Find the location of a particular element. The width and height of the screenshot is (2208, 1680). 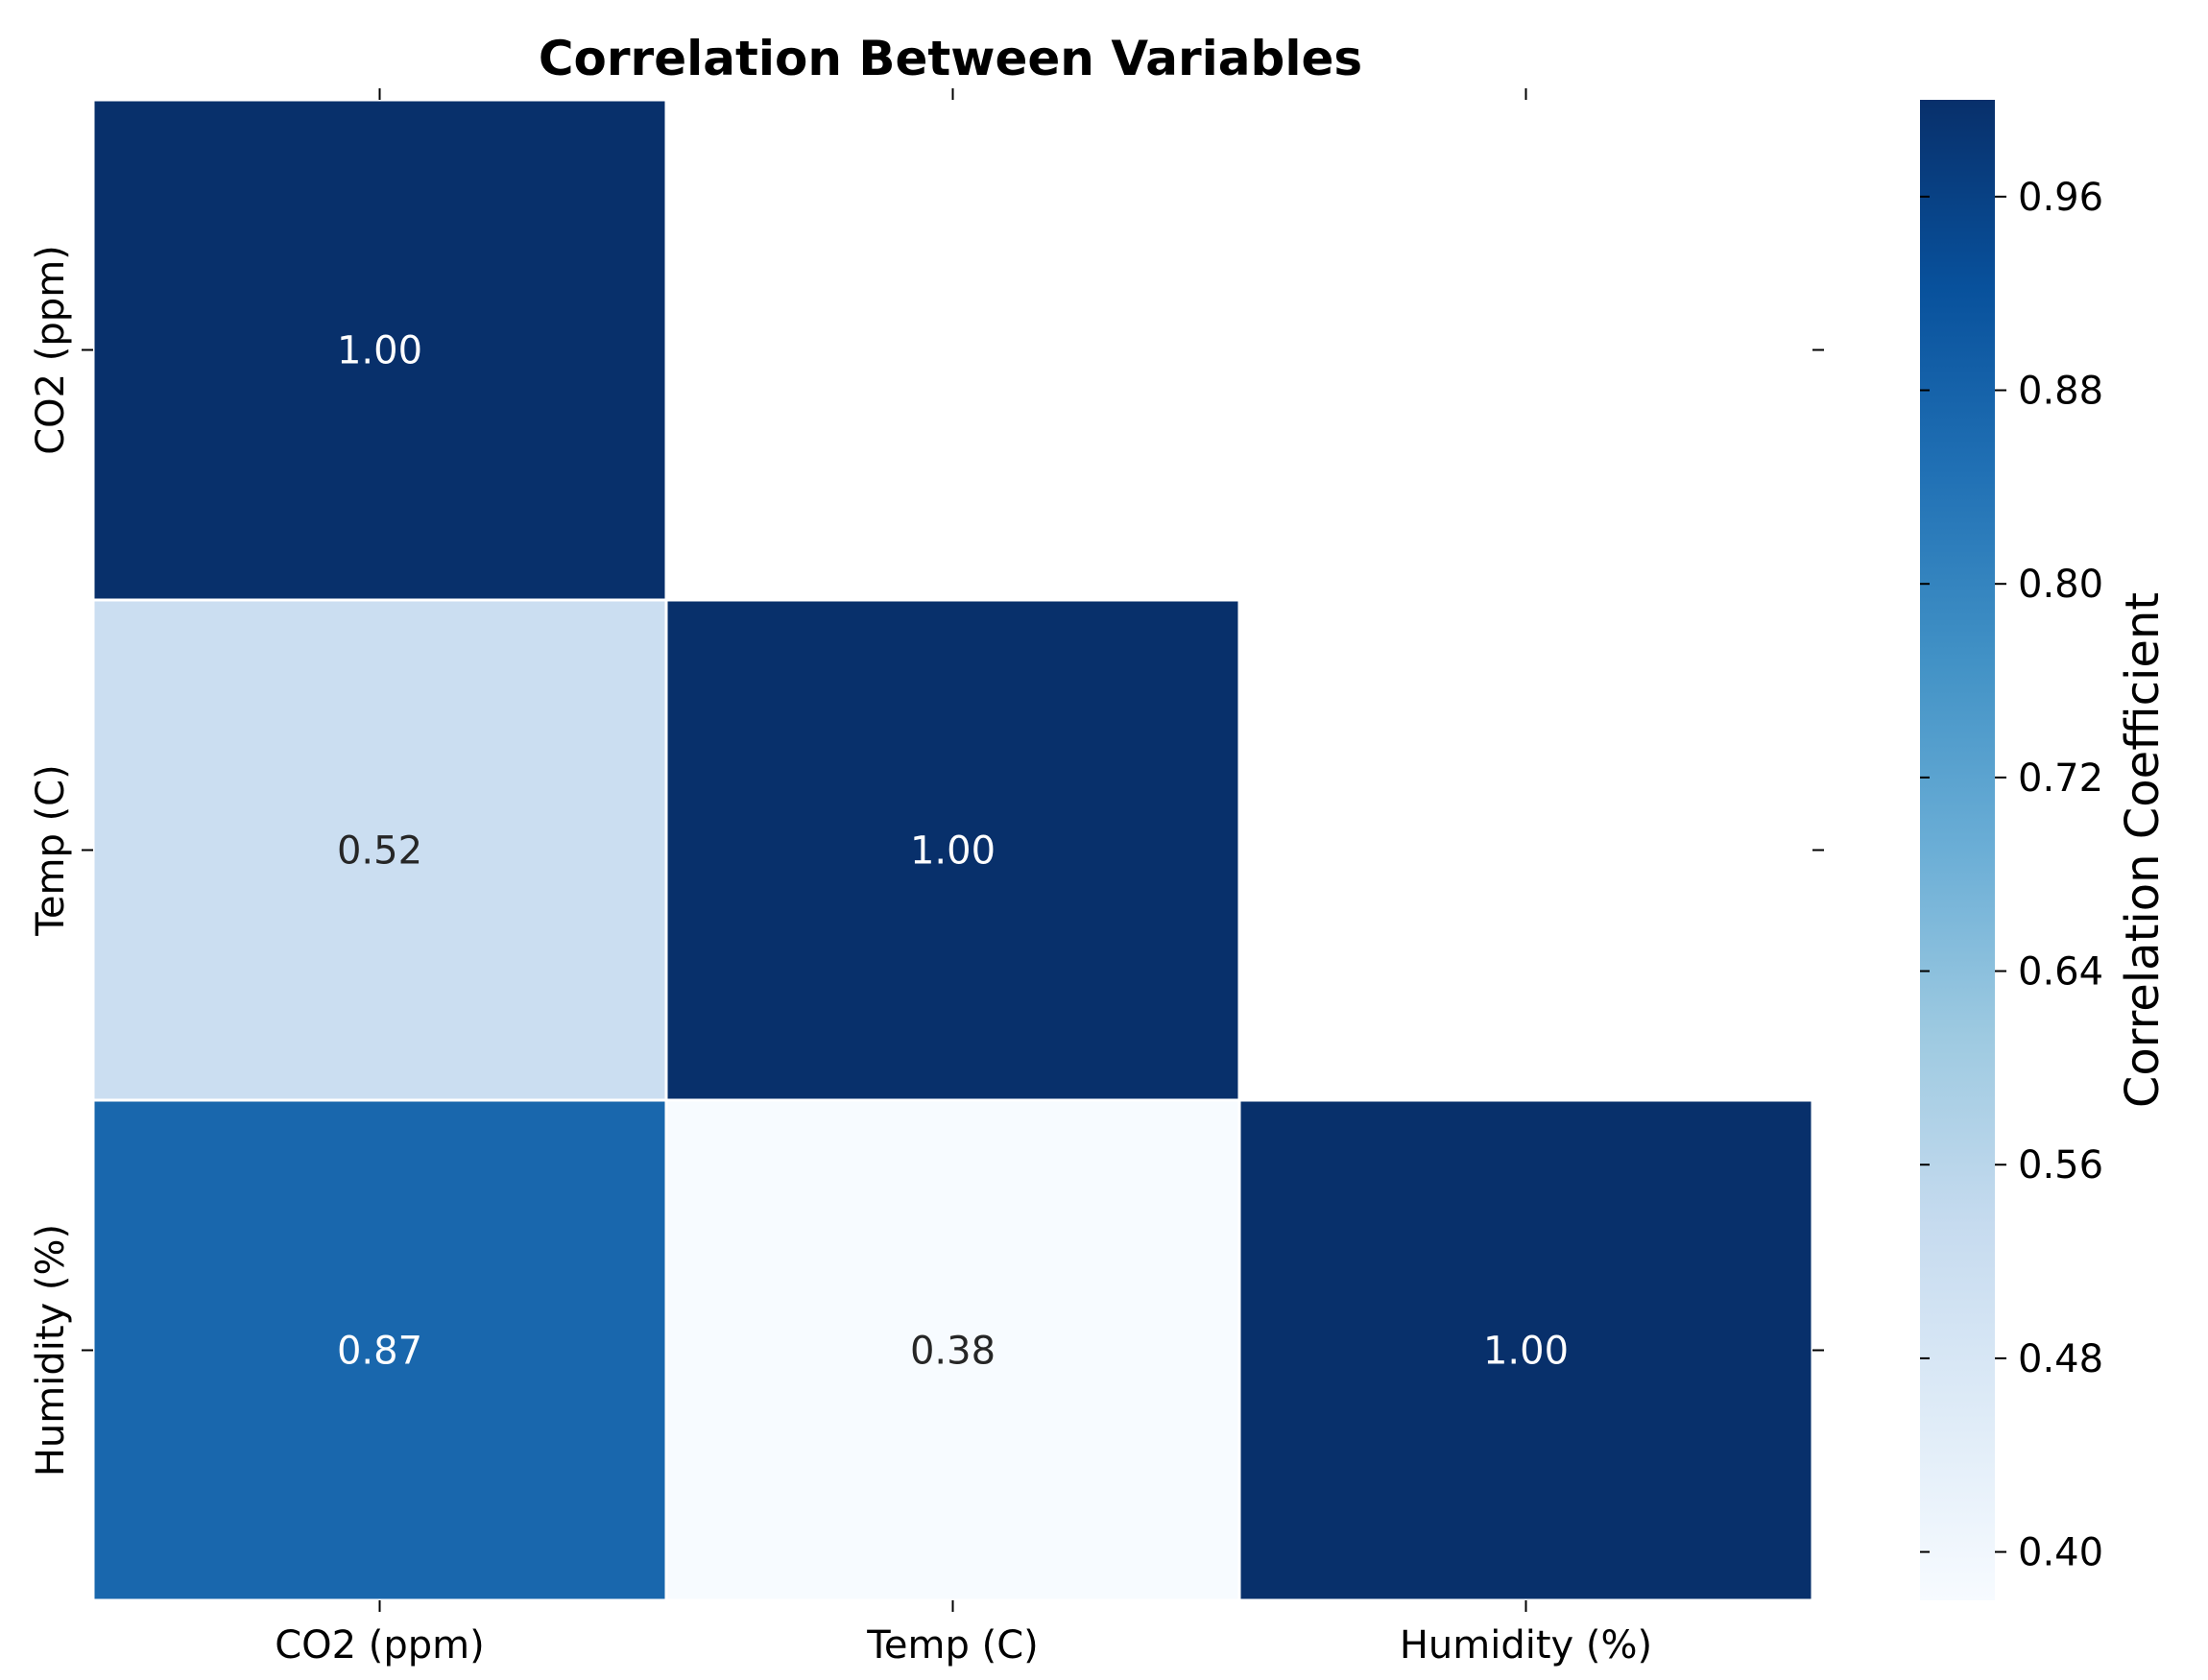

cell-value-label: 0.38 is located at coordinates (953, 1352).